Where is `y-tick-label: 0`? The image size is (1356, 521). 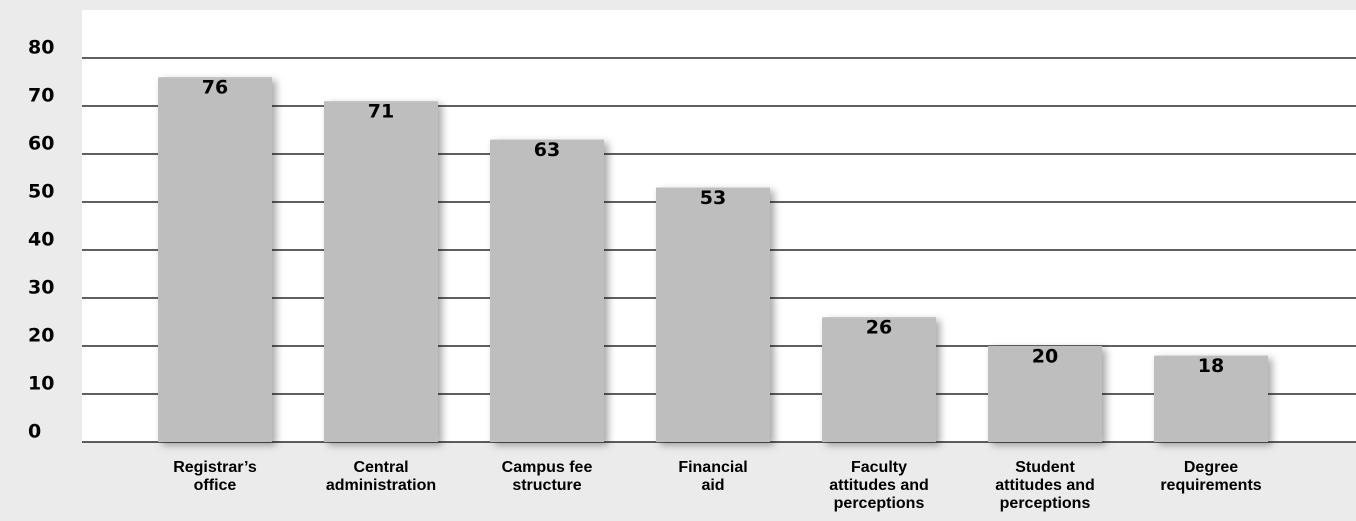
y-tick-label: 0 is located at coordinates (34, 432).